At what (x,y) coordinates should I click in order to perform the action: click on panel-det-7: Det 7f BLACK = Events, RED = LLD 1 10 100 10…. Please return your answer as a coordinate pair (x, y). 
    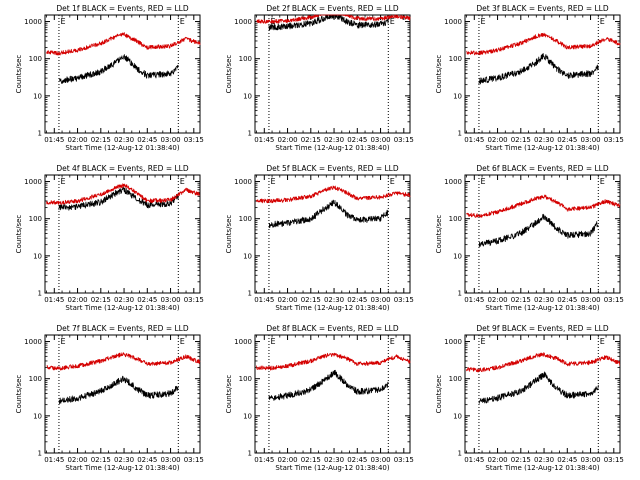
    Looking at the image, I should click on (109, 398).